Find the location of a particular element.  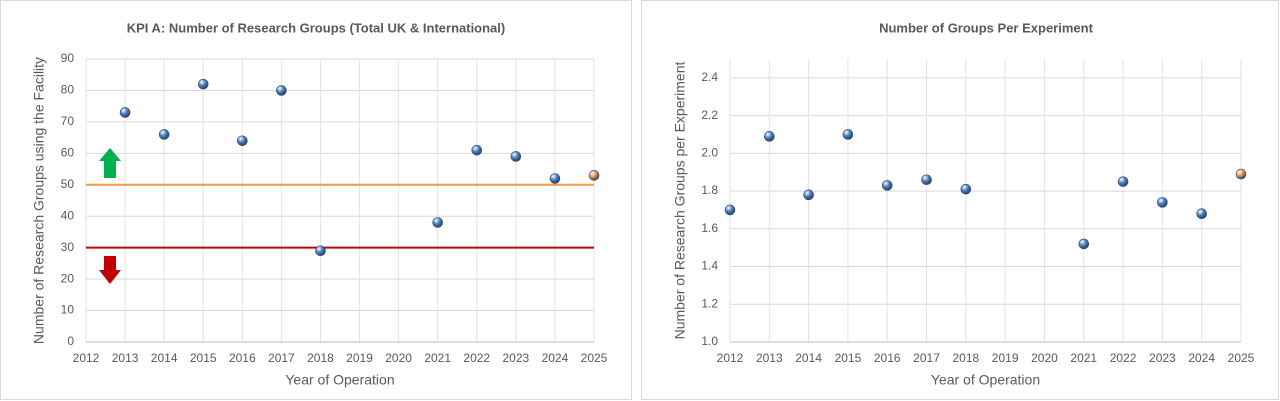

y-tick-label: 40 is located at coordinates (68, 215).